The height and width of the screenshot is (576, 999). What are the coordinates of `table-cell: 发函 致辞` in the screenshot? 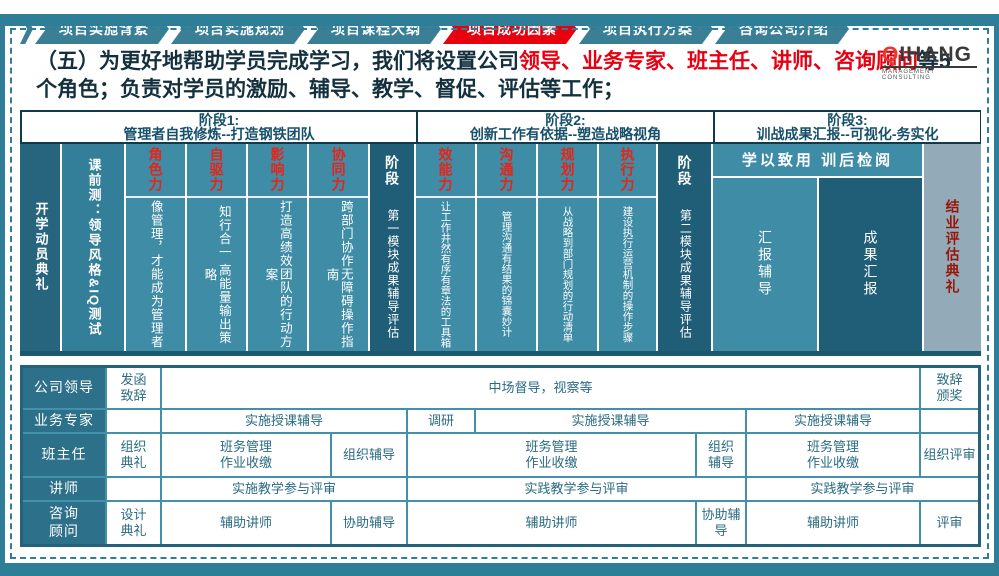 It's located at (133, 387).